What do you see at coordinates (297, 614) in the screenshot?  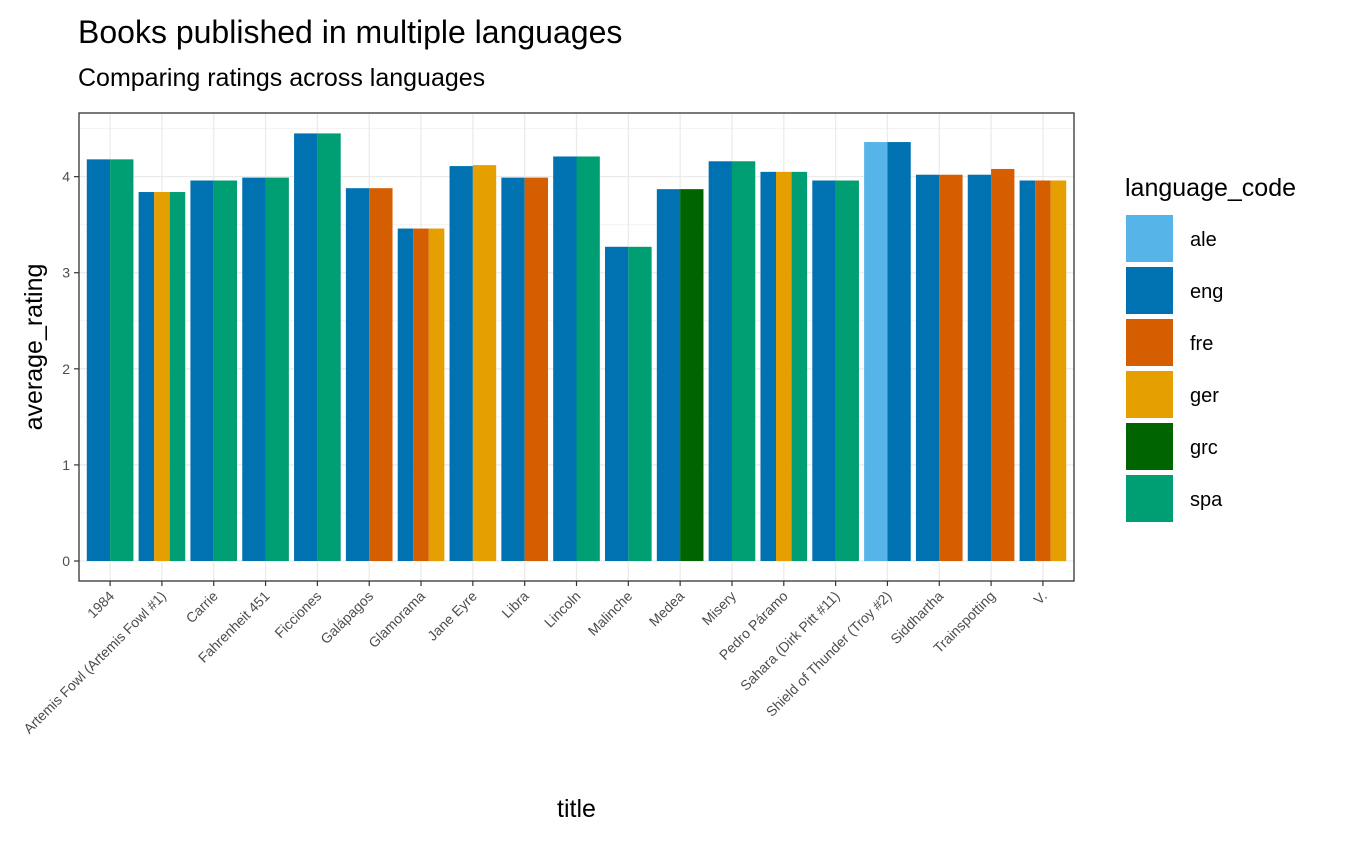 I see `x-tick-label: Ficciones` at bounding box center [297, 614].